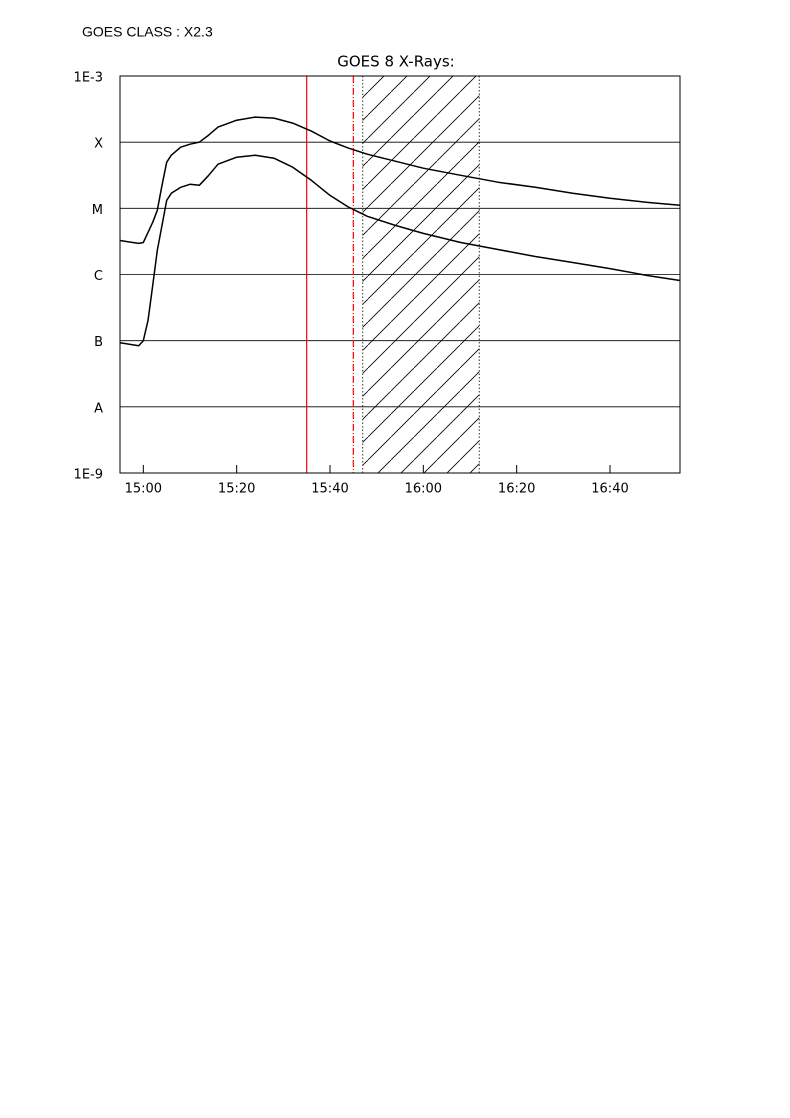  I want to click on chart-title: GOES 8 X-Rays:, so click(395, 62).